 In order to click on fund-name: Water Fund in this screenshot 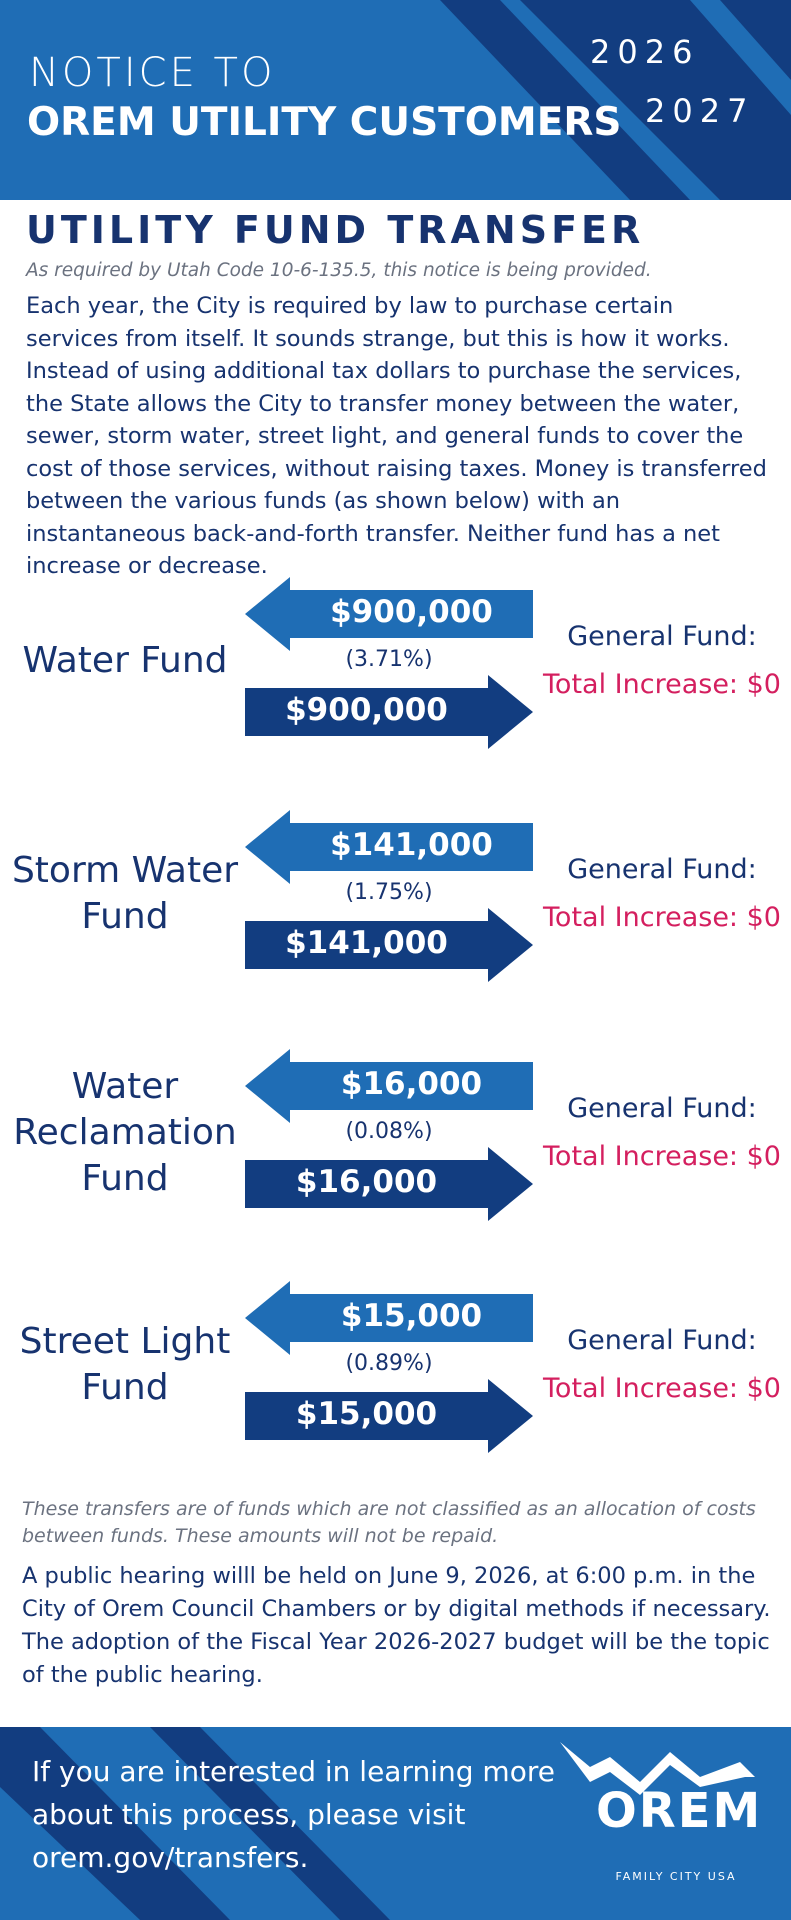, I will do `click(125, 660)`.